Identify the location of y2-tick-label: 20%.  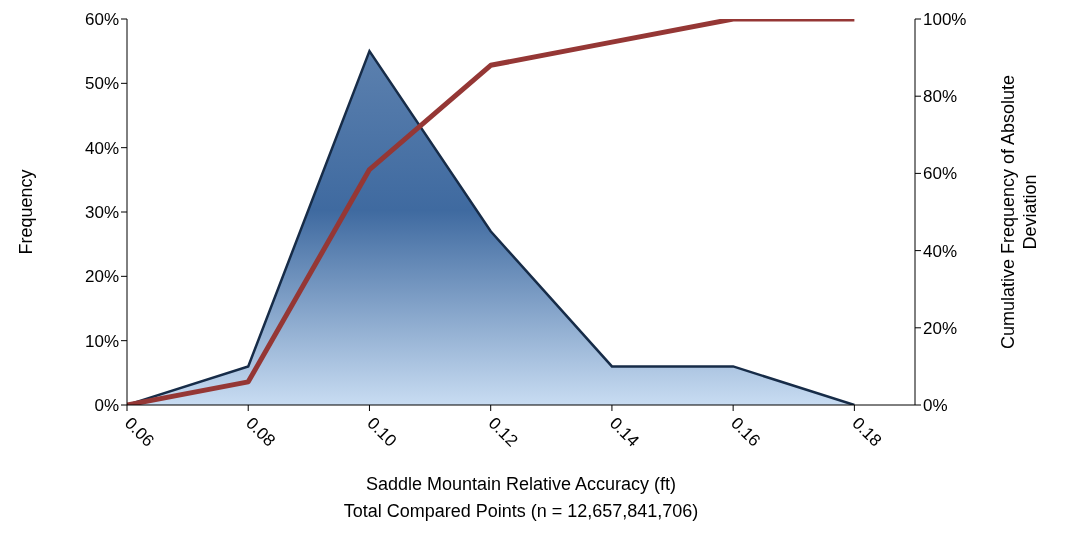
(940, 328).